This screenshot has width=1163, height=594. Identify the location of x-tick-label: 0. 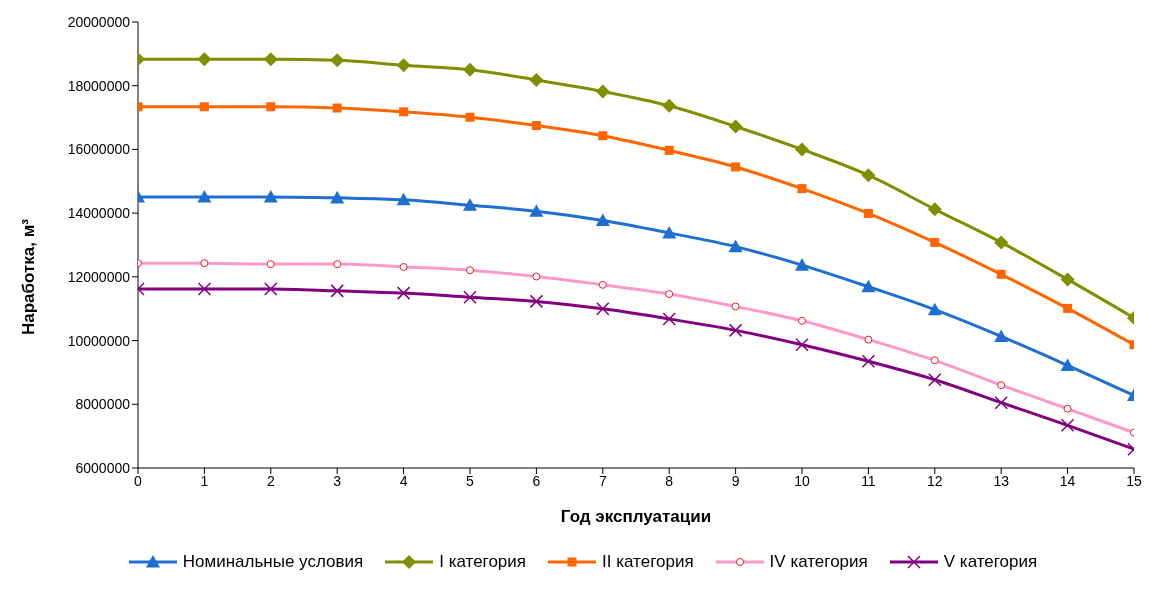
(138, 480).